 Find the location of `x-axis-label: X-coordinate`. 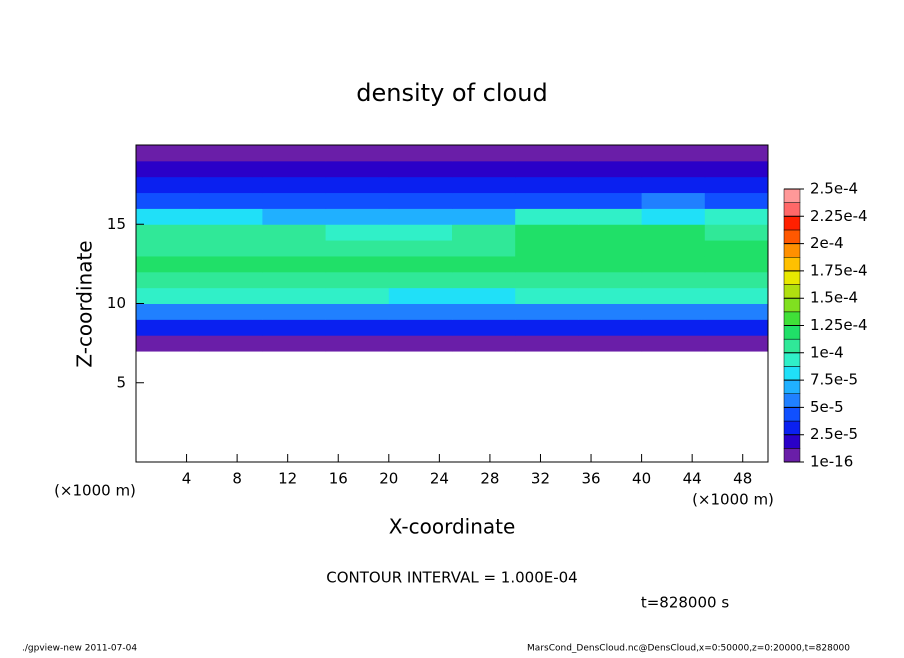

x-axis-label: X-coordinate is located at coordinates (452, 527).